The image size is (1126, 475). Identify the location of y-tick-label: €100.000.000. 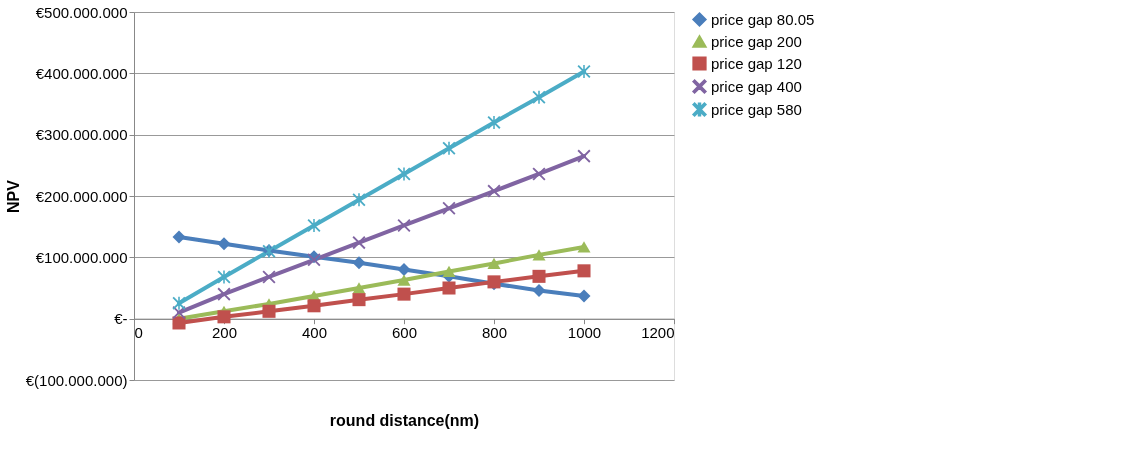
(81, 257).